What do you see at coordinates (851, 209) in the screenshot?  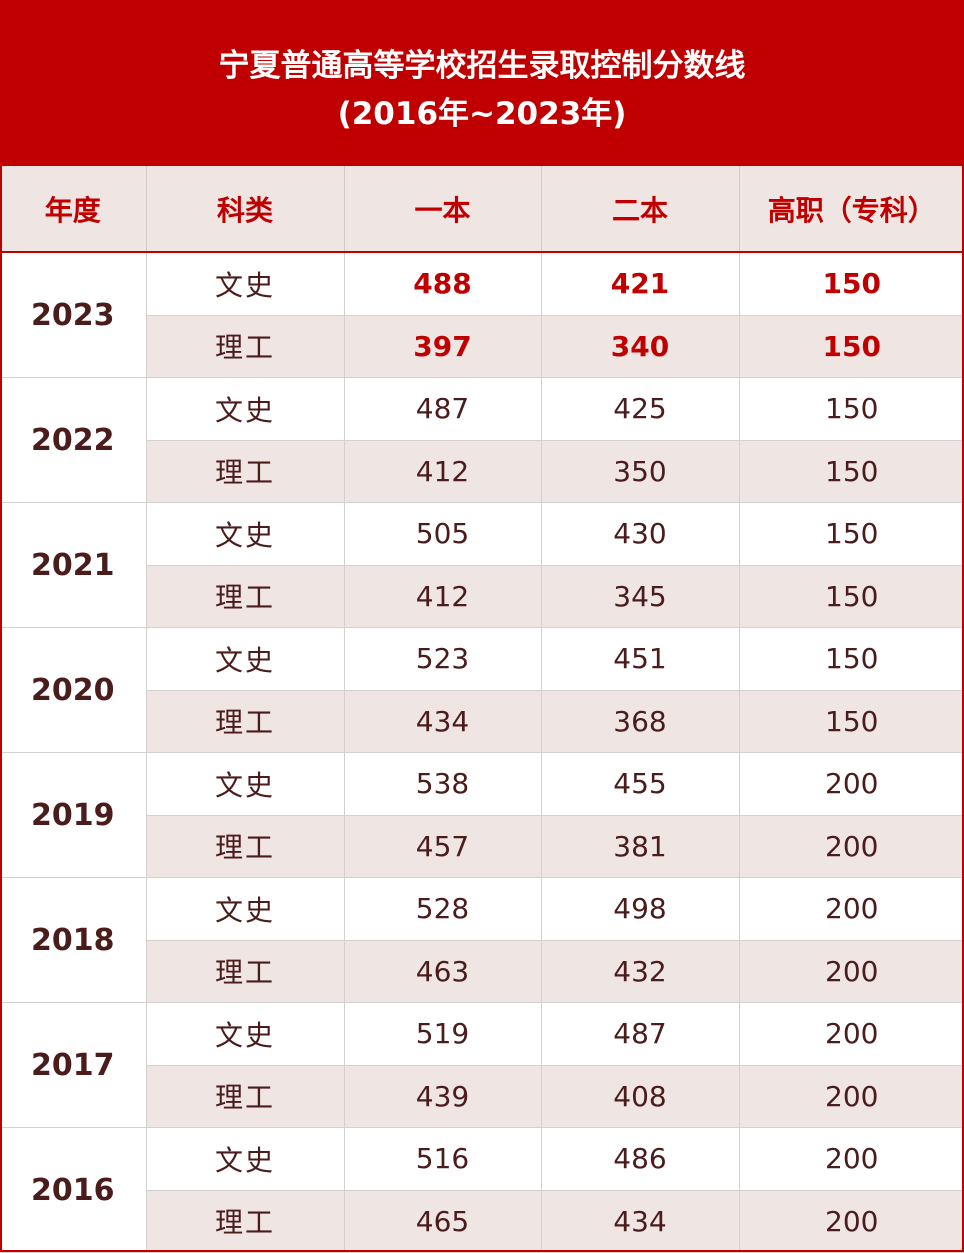 I see `column-header-vocational: 高职（专科）` at bounding box center [851, 209].